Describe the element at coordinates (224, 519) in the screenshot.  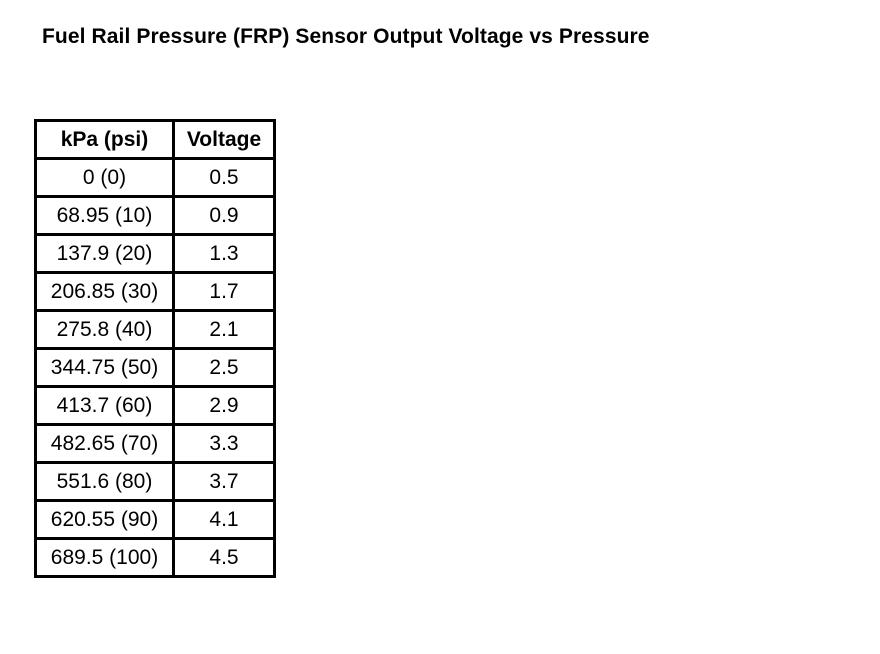
I see `cell-voltage: 4.1` at that location.